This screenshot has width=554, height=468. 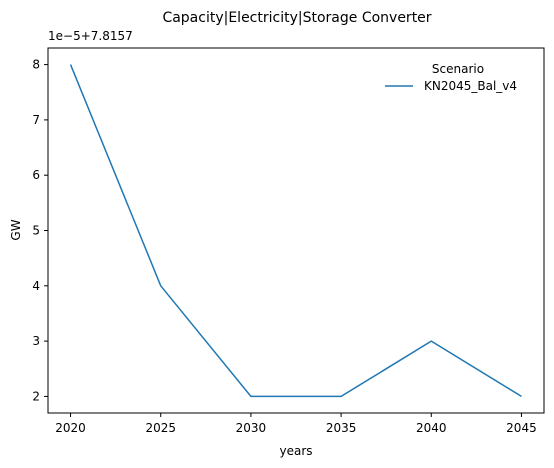 What do you see at coordinates (251, 428) in the screenshot?
I see `x-tick-label: 2030` at bounding box center [251, 428].